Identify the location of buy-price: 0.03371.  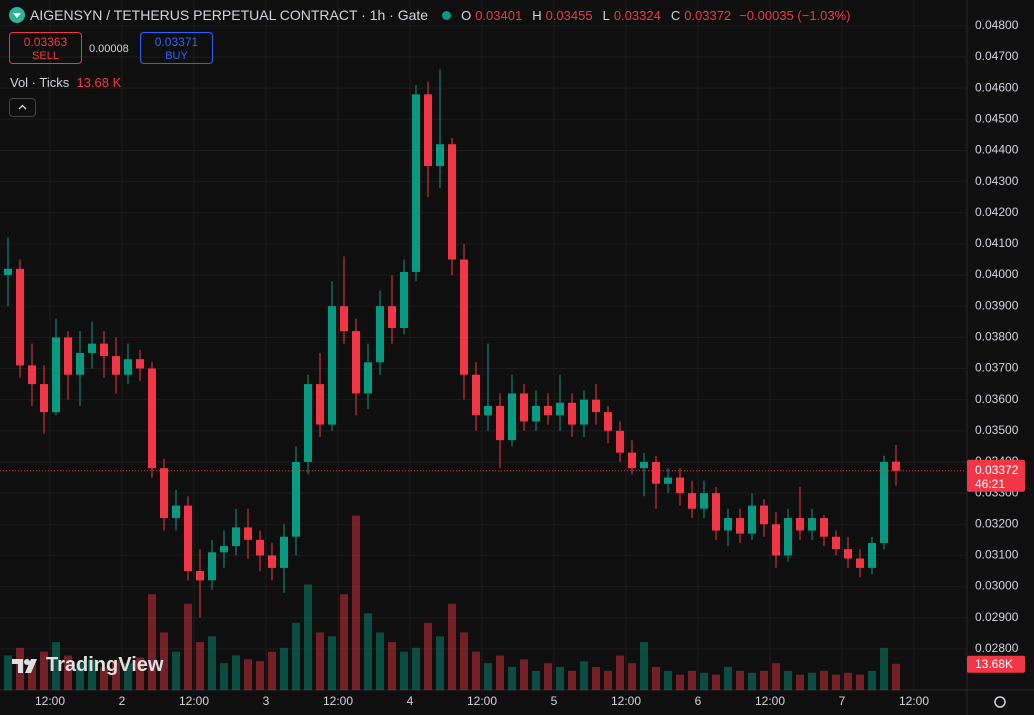
(176, 42).